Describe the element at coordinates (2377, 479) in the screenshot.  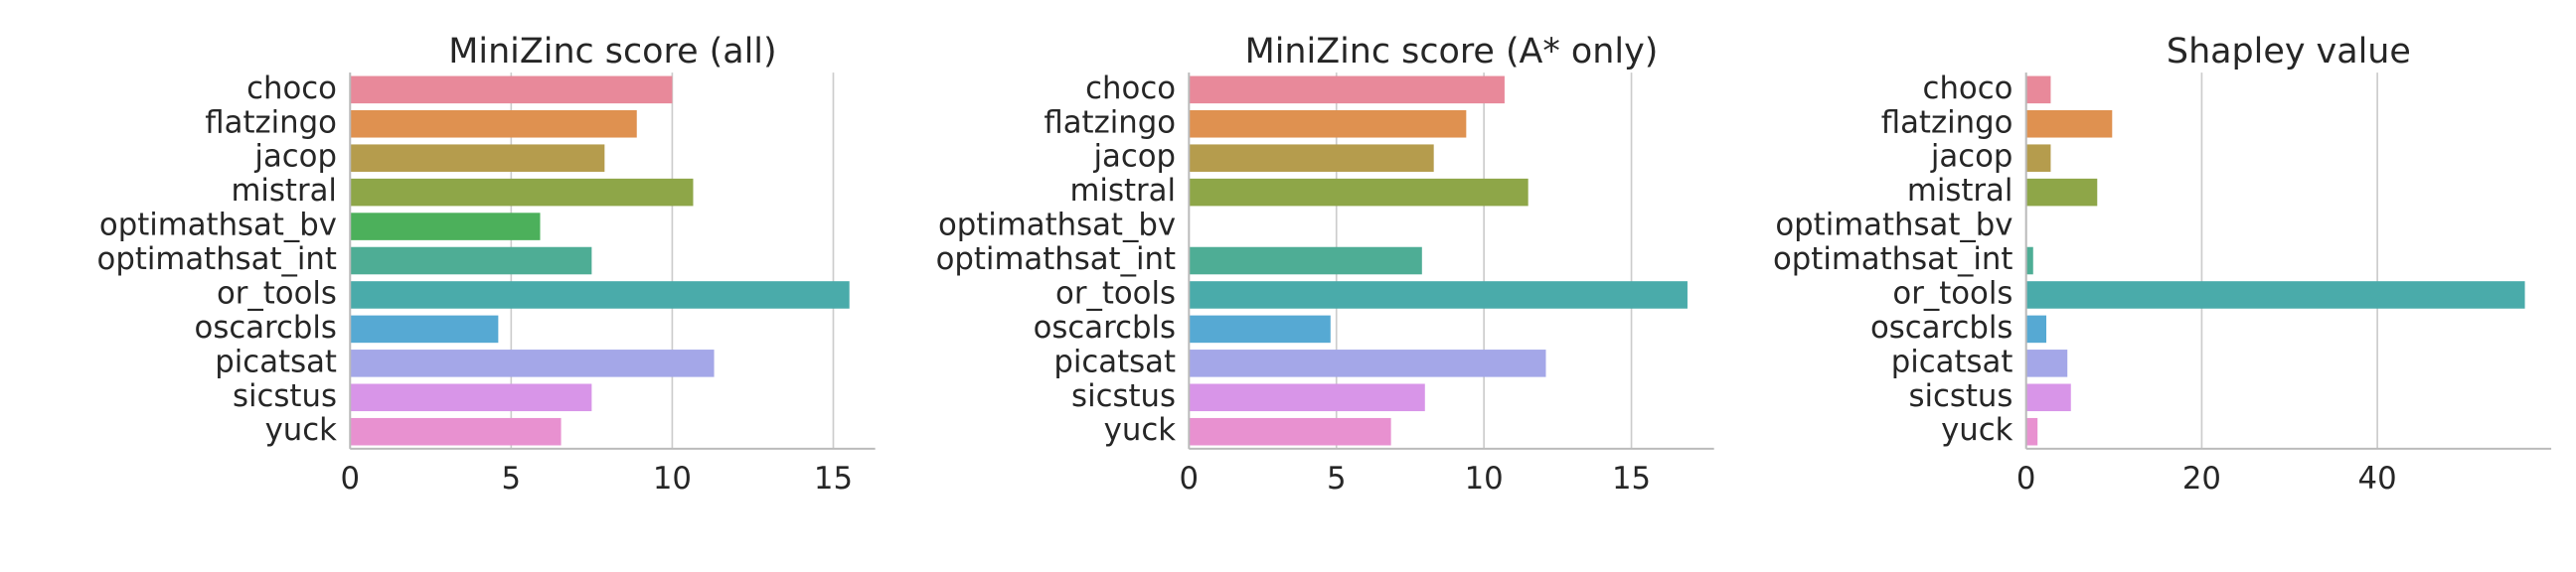
I see `x-tick-label: 40` at that location.